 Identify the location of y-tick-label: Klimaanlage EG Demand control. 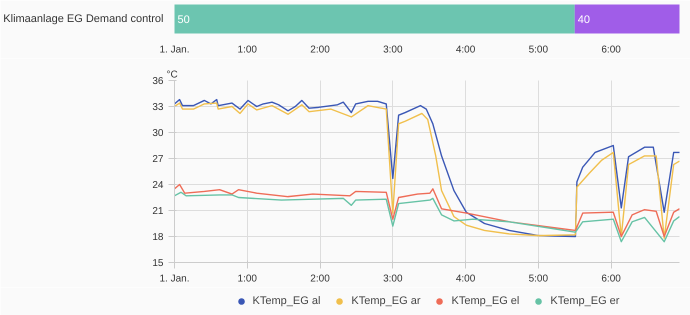
(83, 19).